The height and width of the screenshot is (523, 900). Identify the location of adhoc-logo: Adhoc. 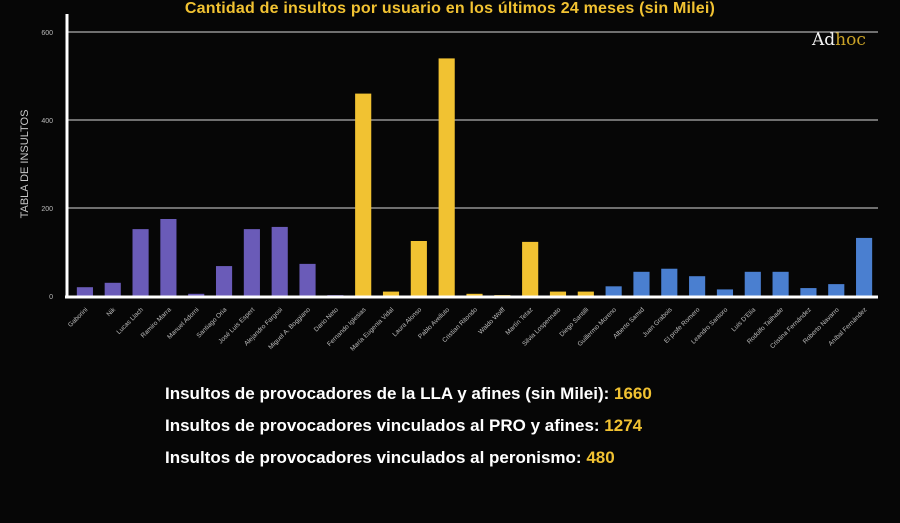
(839, 40).